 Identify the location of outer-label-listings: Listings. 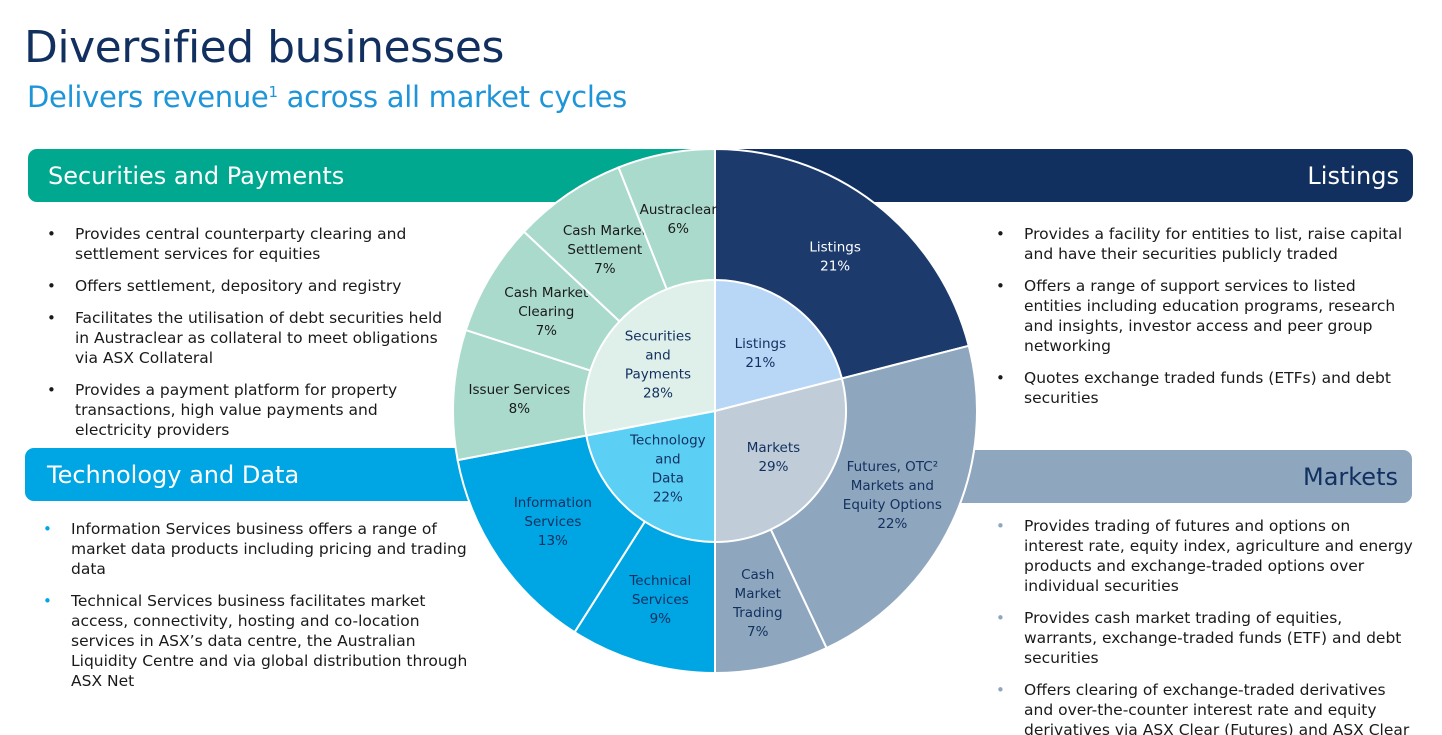
(835, 248).